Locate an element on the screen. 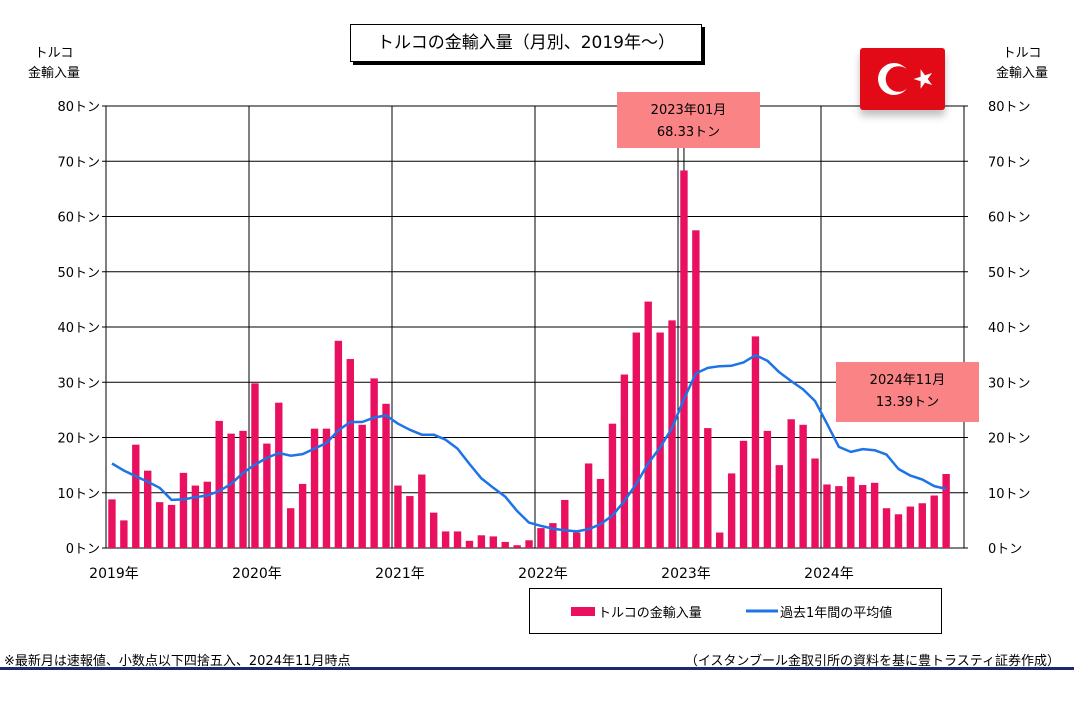 This screenshot has height=707, width=1074. callout-2024-11-month: 2024年11月 is located at coordinates (907, 380).